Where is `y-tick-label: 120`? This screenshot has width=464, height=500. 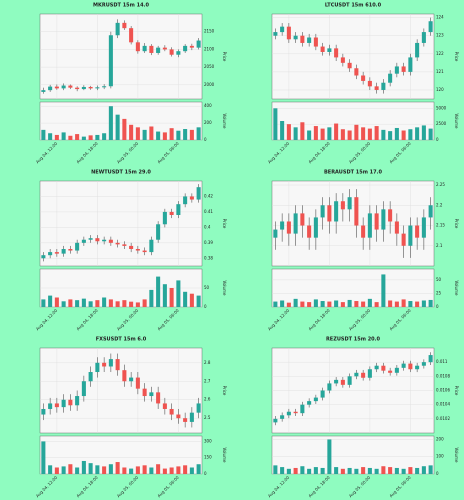 y-tick-label: 120 is located at coordinates (440, 89).